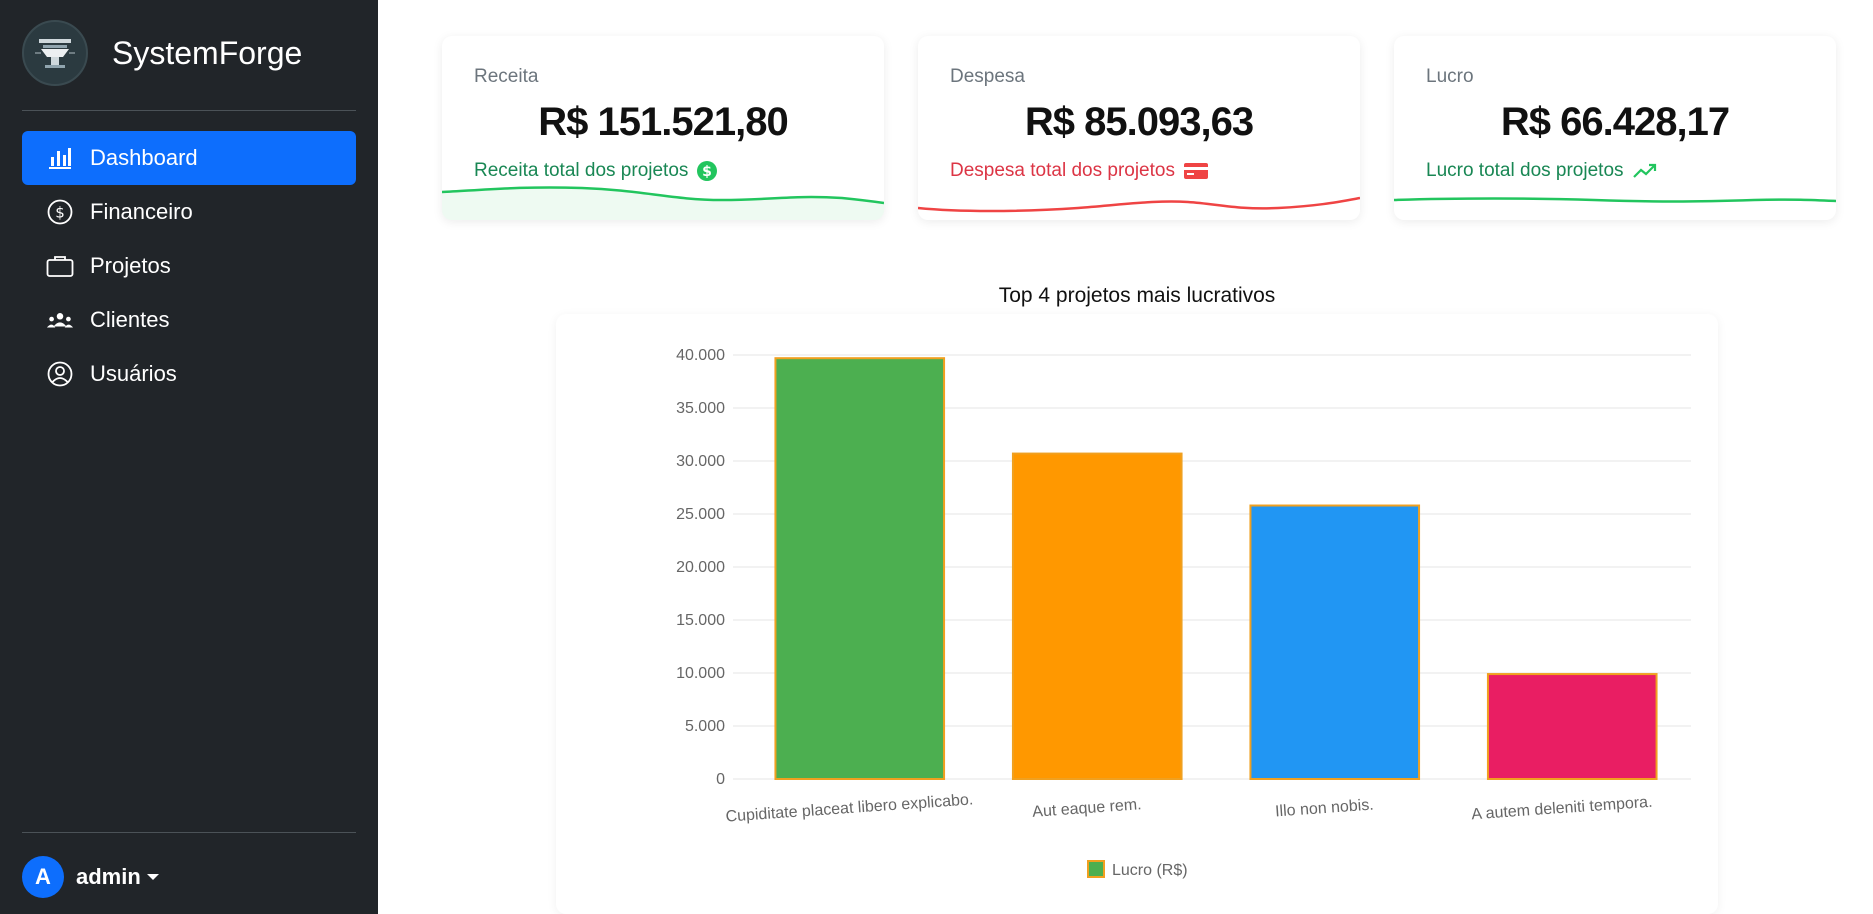 This screenshot has width=1873, height=914. Describe the element at coordinates (133, 373) in the screenshot. I see `sidebar-item-label: Usuários` at that location.